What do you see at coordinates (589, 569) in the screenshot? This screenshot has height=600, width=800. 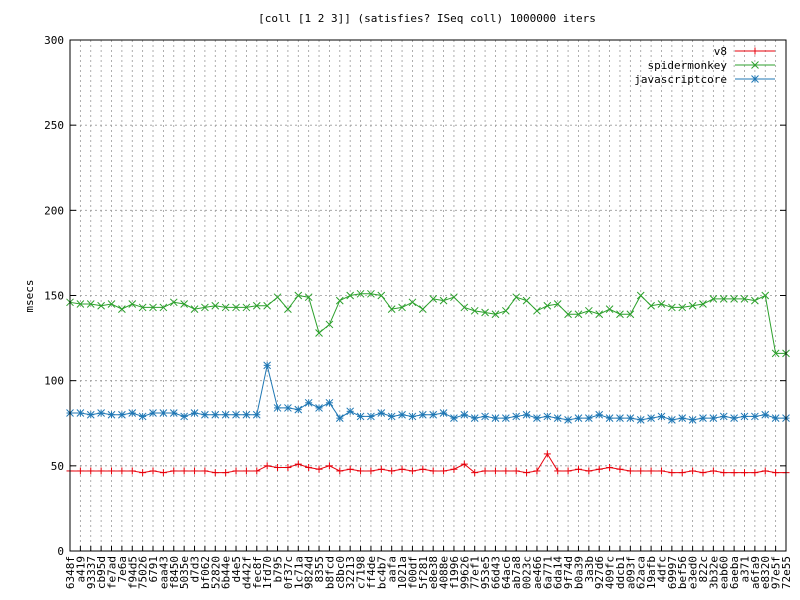 I see `x-tick-label: 3a3b` at bounding box center [589, 569].